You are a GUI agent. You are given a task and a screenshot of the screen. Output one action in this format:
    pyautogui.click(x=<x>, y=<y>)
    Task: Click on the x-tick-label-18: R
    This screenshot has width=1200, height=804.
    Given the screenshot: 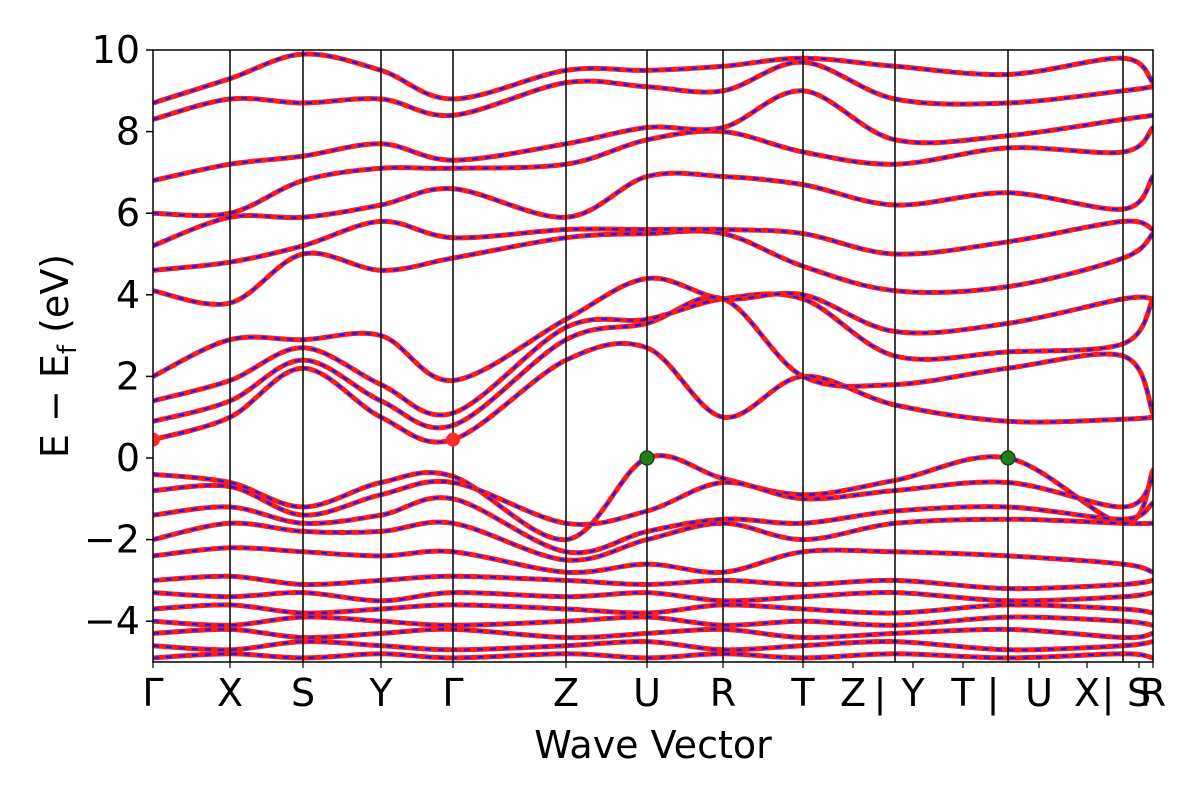 What is the action you would take?
    pyautogui.click(x=1153, y=693)
    